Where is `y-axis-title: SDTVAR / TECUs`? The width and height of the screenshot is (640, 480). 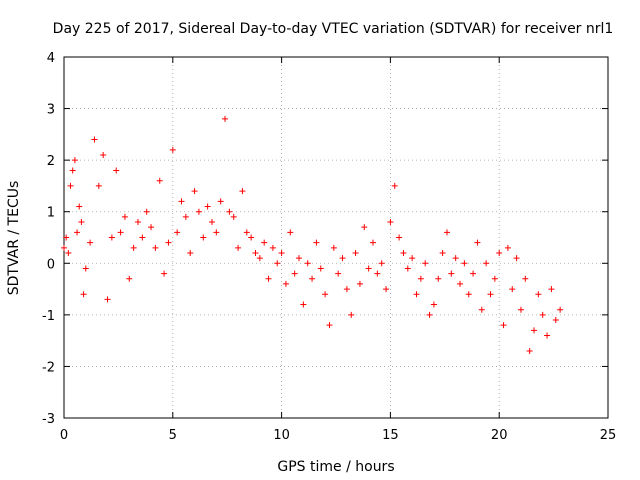
y-axis-title: SDTVAR / TECUs is located at coordinates (14, 238).